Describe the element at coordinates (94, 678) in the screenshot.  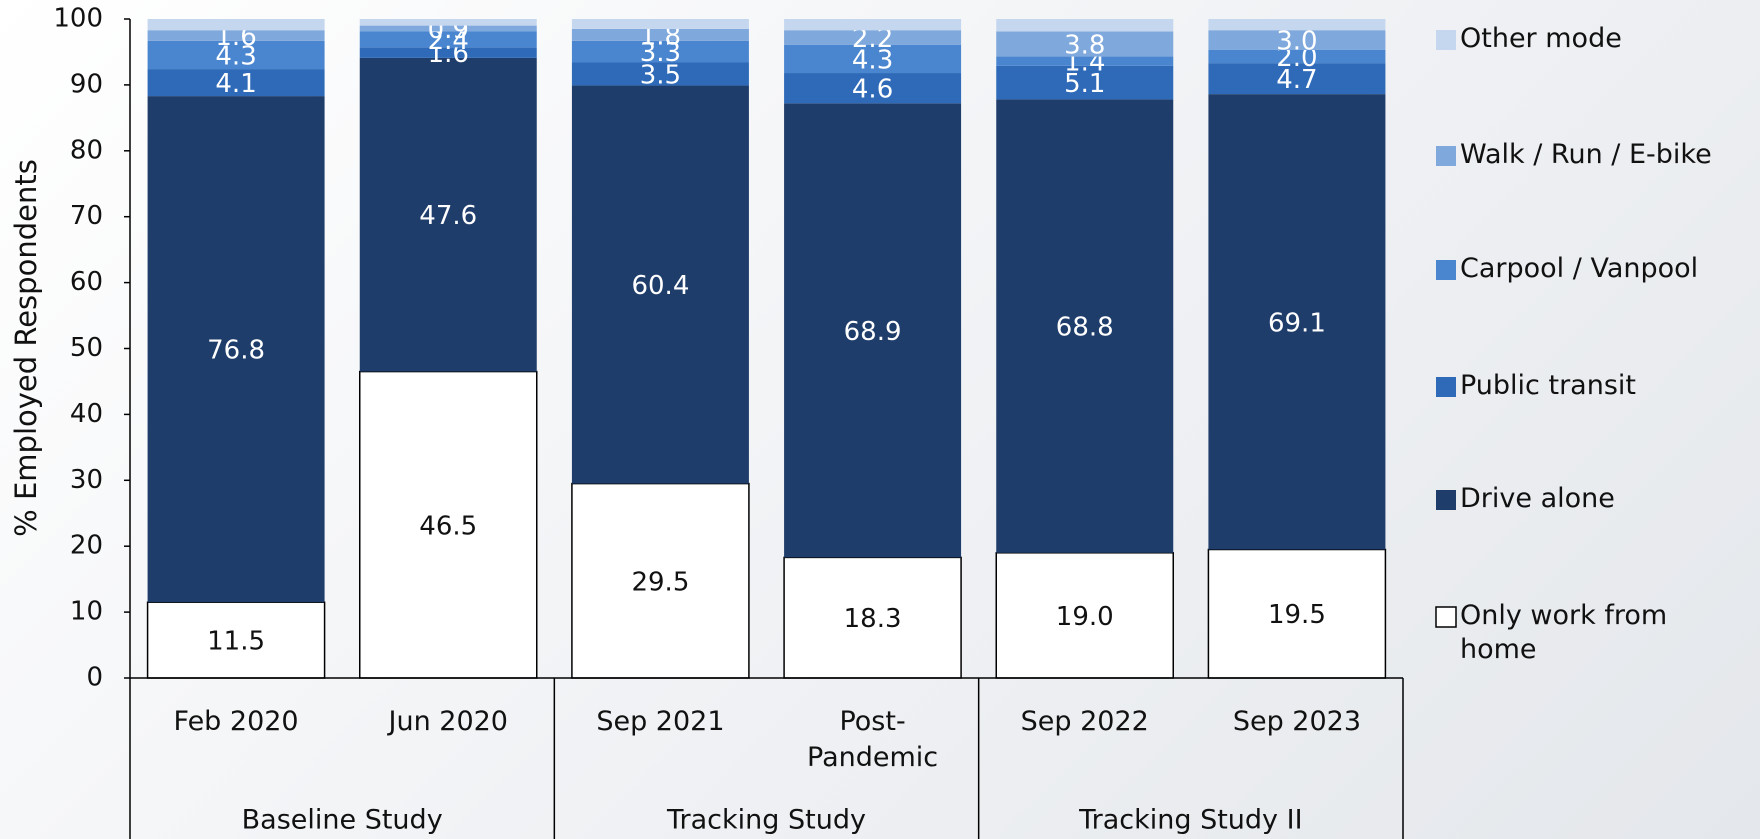
I see `y-tick-label: 0` at that location.